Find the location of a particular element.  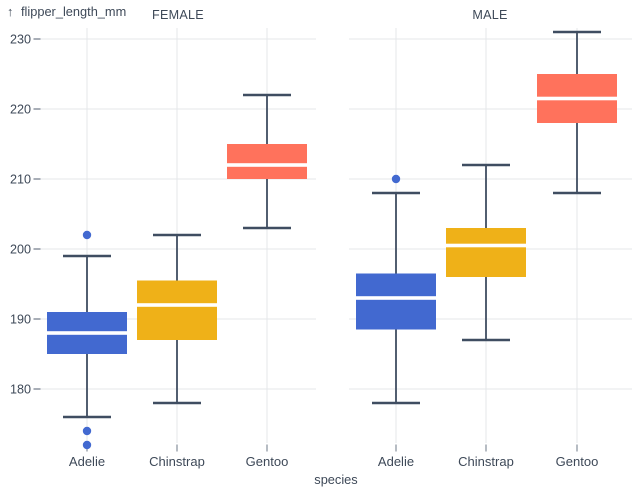

box-rect-adelie-male is located at coordinates (396, 301).